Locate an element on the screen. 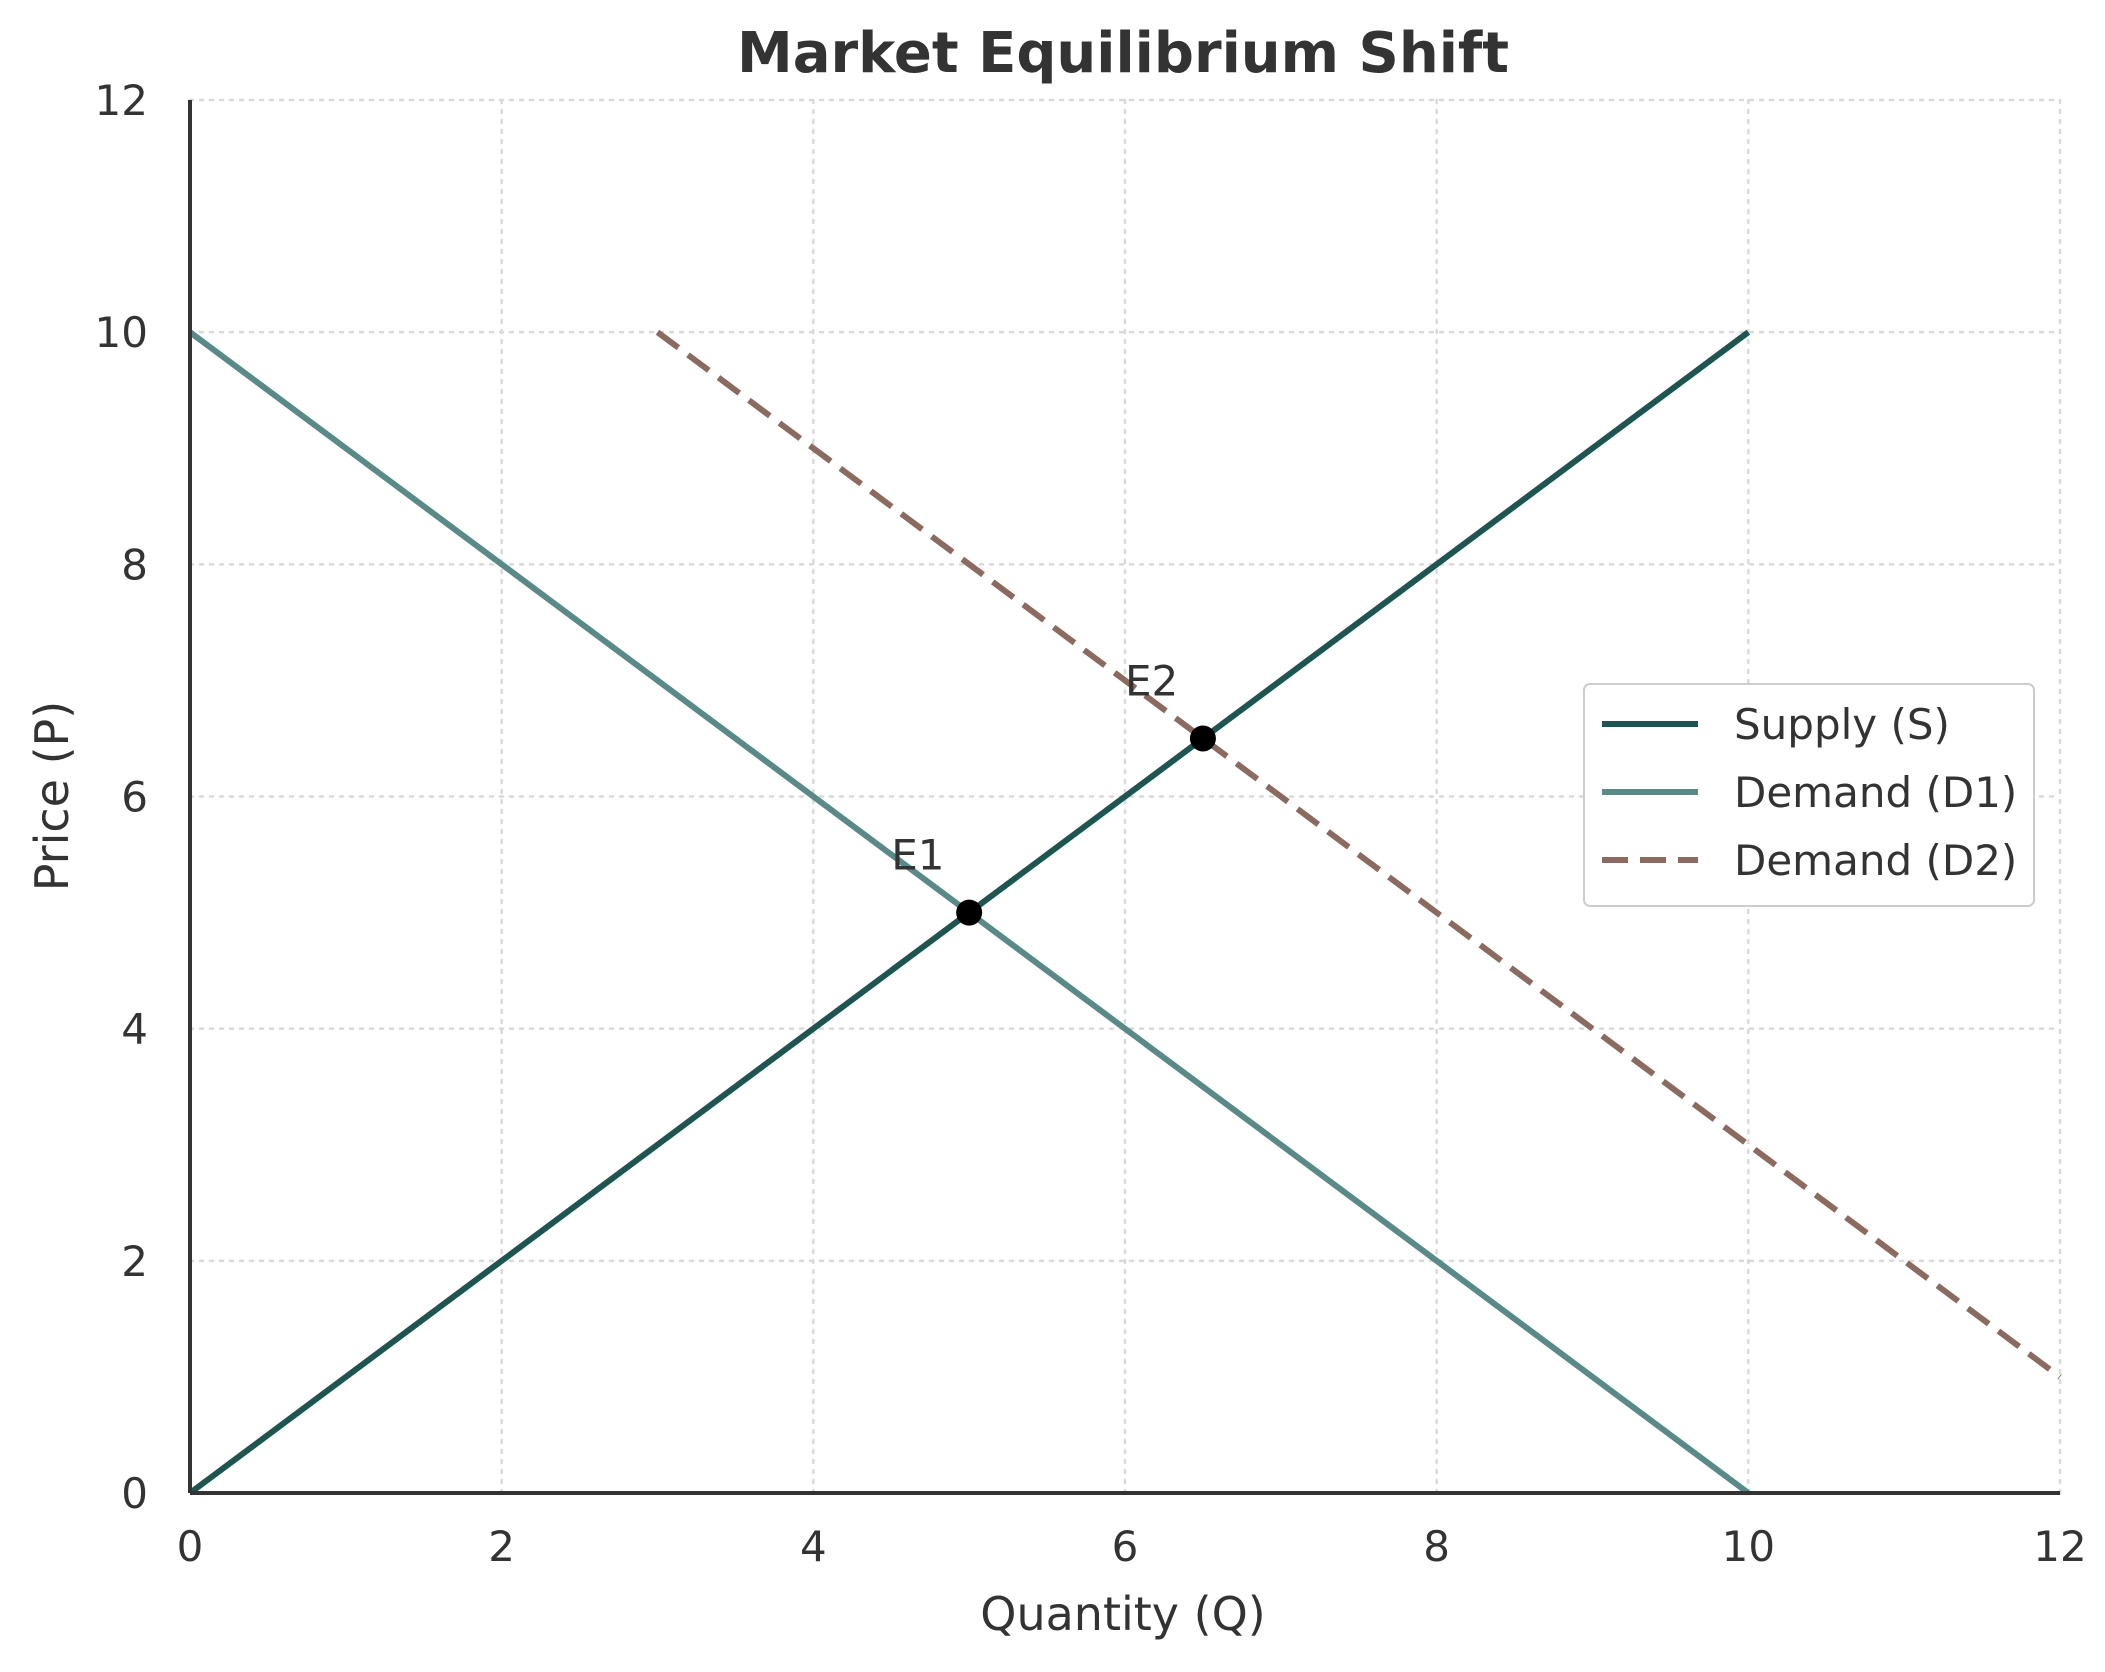 Image resolution: width=2105 pixels, height=1672 pixels. x-axis-label: Quantity (Q) is located at coordinates (1123, 1614).